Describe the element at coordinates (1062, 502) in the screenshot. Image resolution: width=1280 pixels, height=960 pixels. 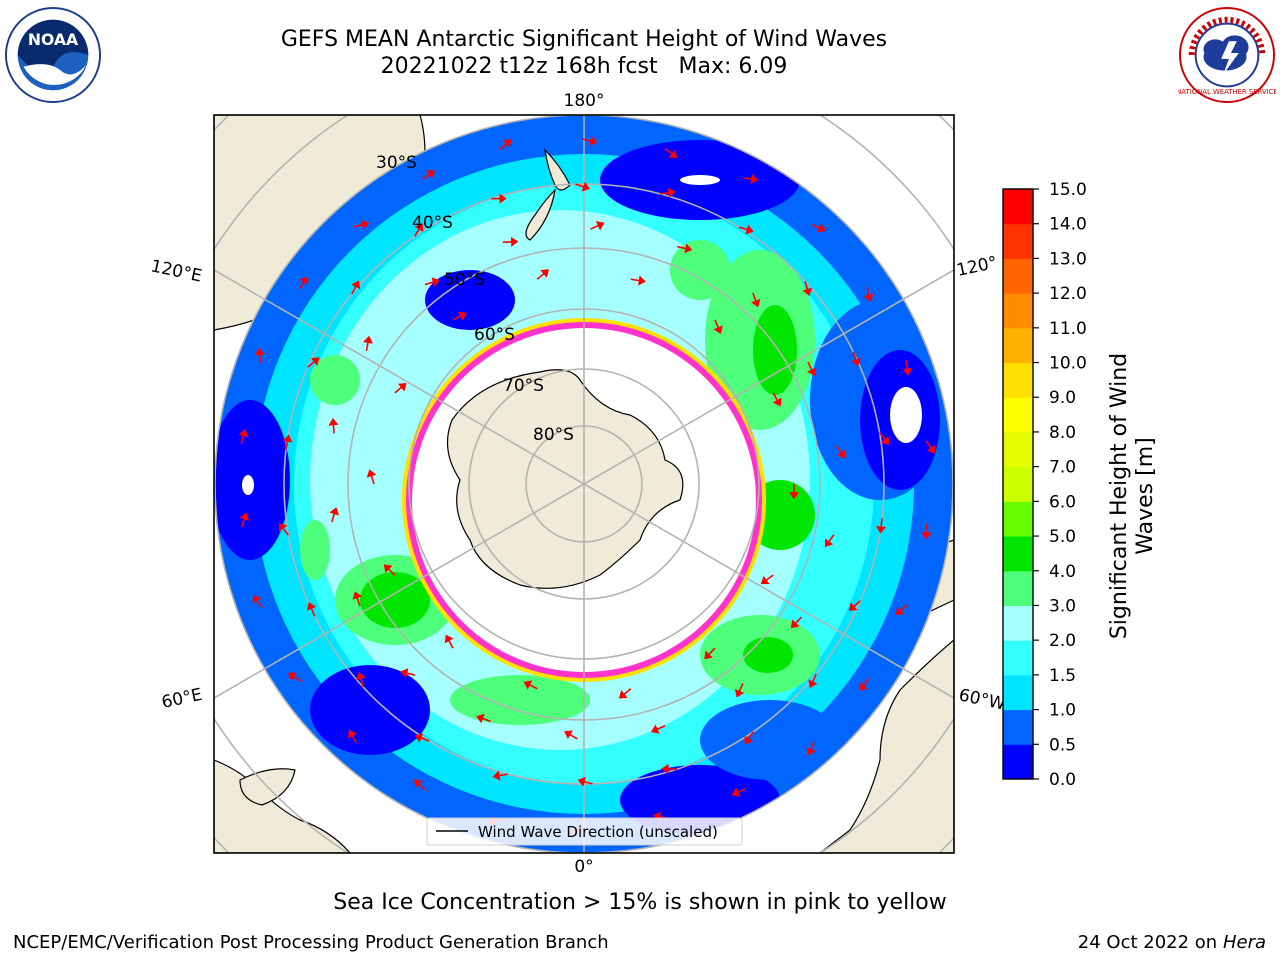
I see `colorbar-tick-label: 6.0` at that location.